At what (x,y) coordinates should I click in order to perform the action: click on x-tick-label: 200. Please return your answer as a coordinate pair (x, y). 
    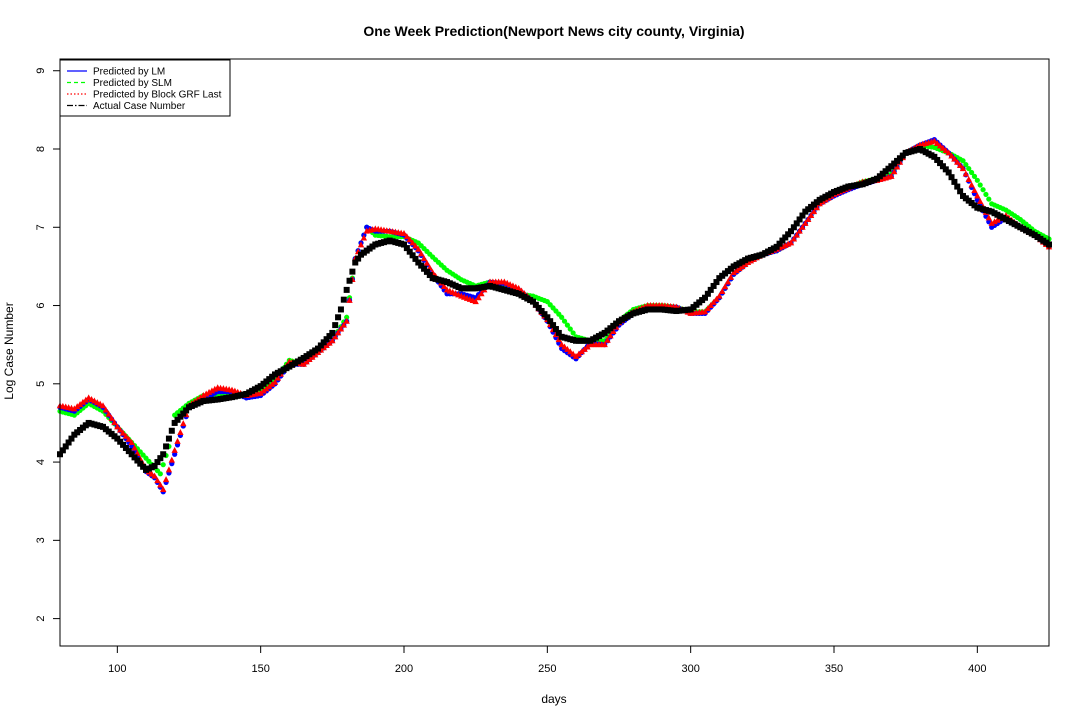
    Looking at the image, I should click on (404, 669).